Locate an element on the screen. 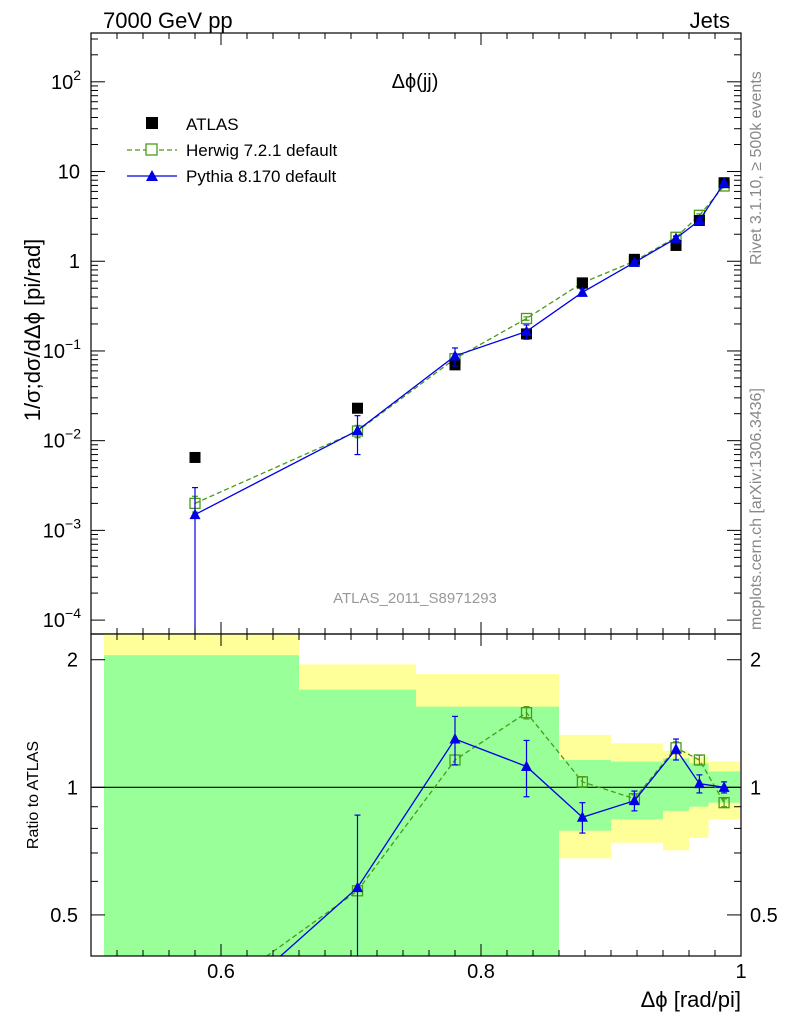 The width and height of the screenshot is (786, 1024). ratio-ytick-label: 1 is located at coordinates (72, 788).